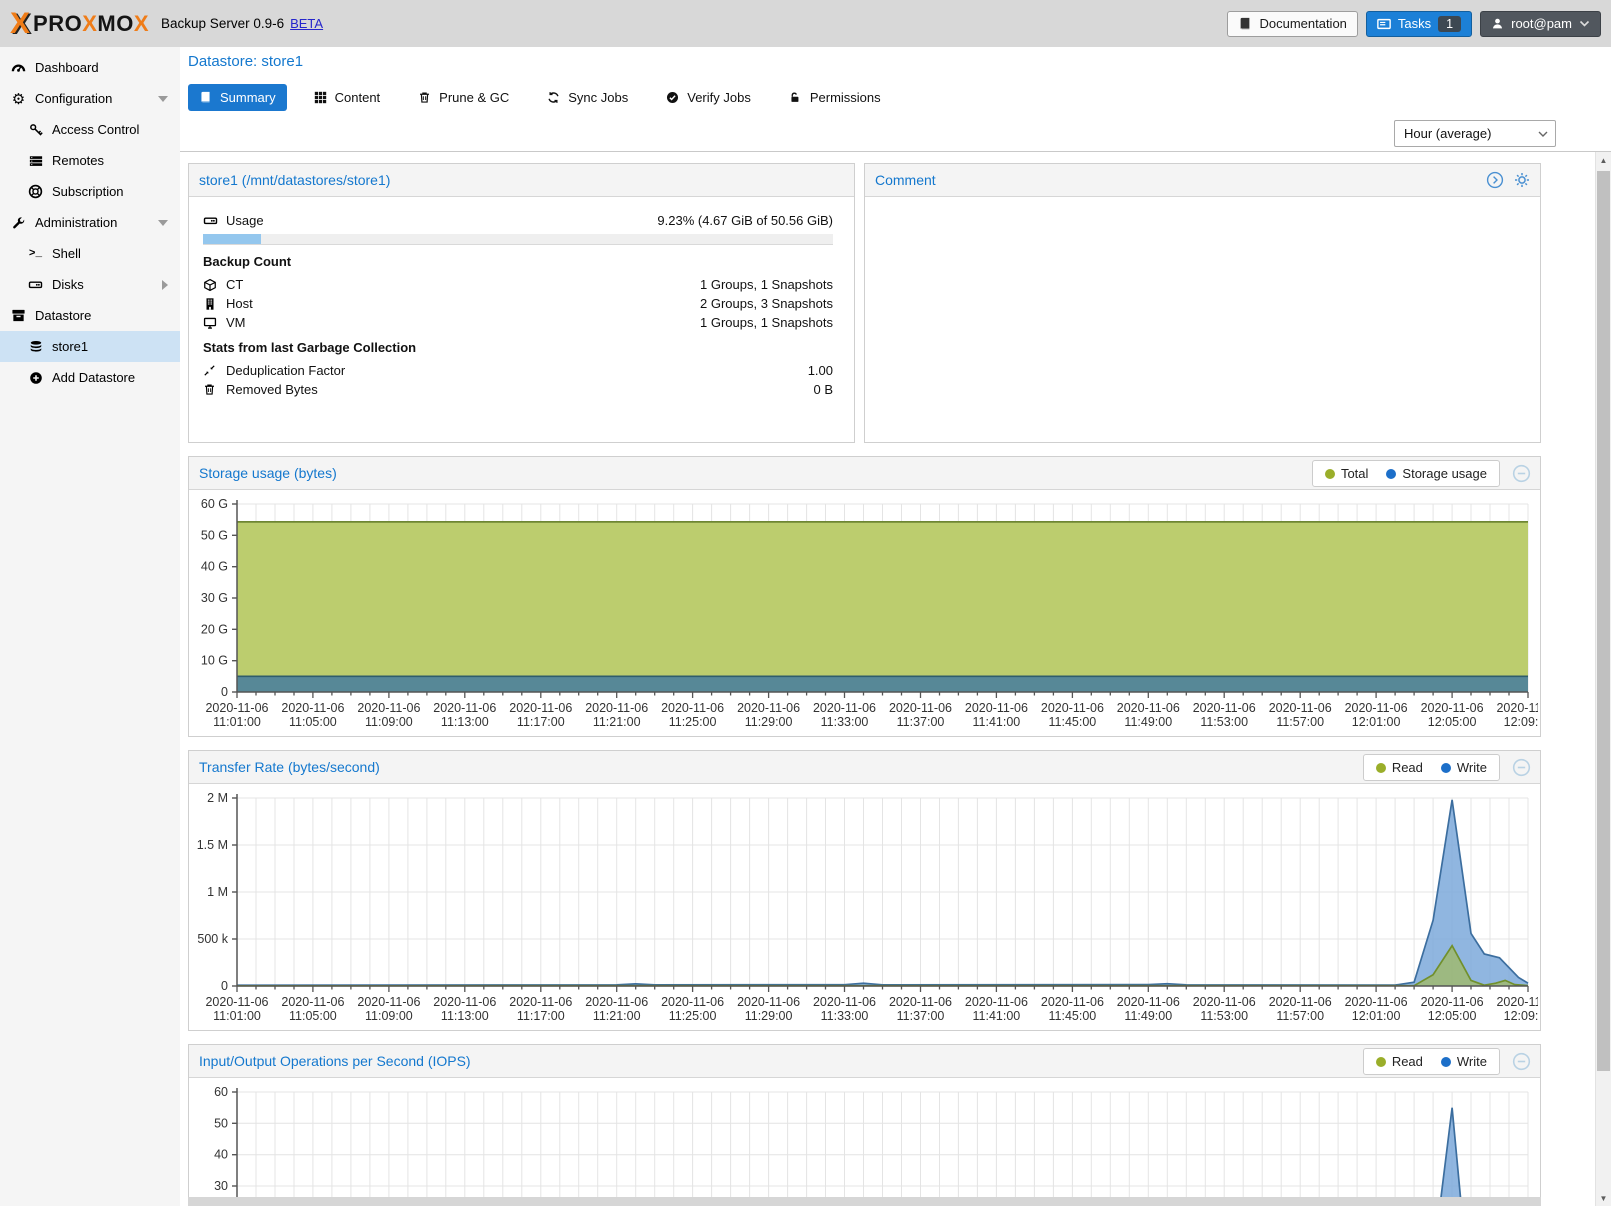 This screenshot has height=1206, width=1611. I want to click on svg-text: 11:53:00, so click(1224, 1016).